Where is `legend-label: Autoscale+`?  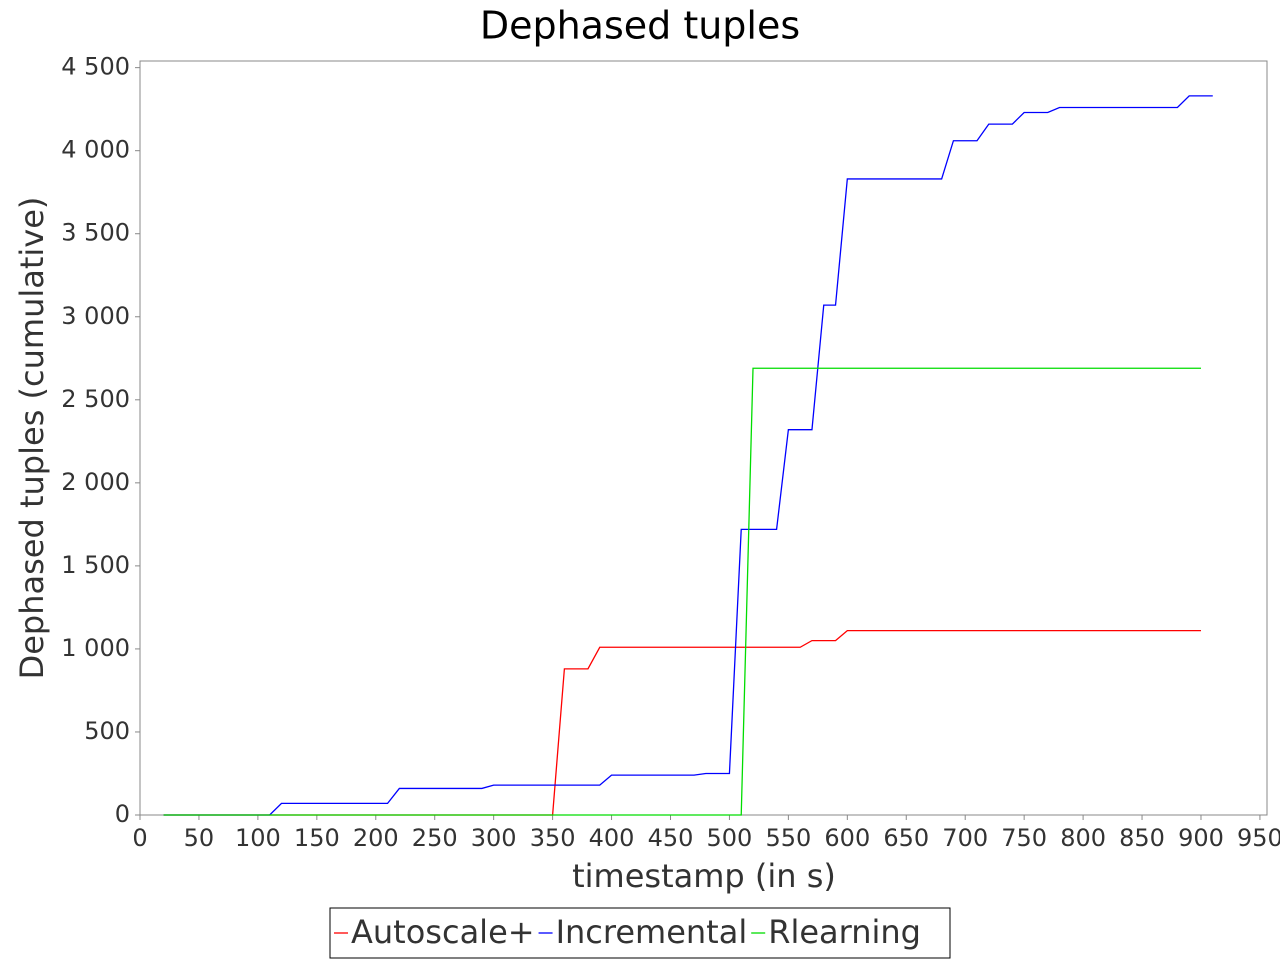 legend-label: Autoscale+ is located at coordinates (443, 932).